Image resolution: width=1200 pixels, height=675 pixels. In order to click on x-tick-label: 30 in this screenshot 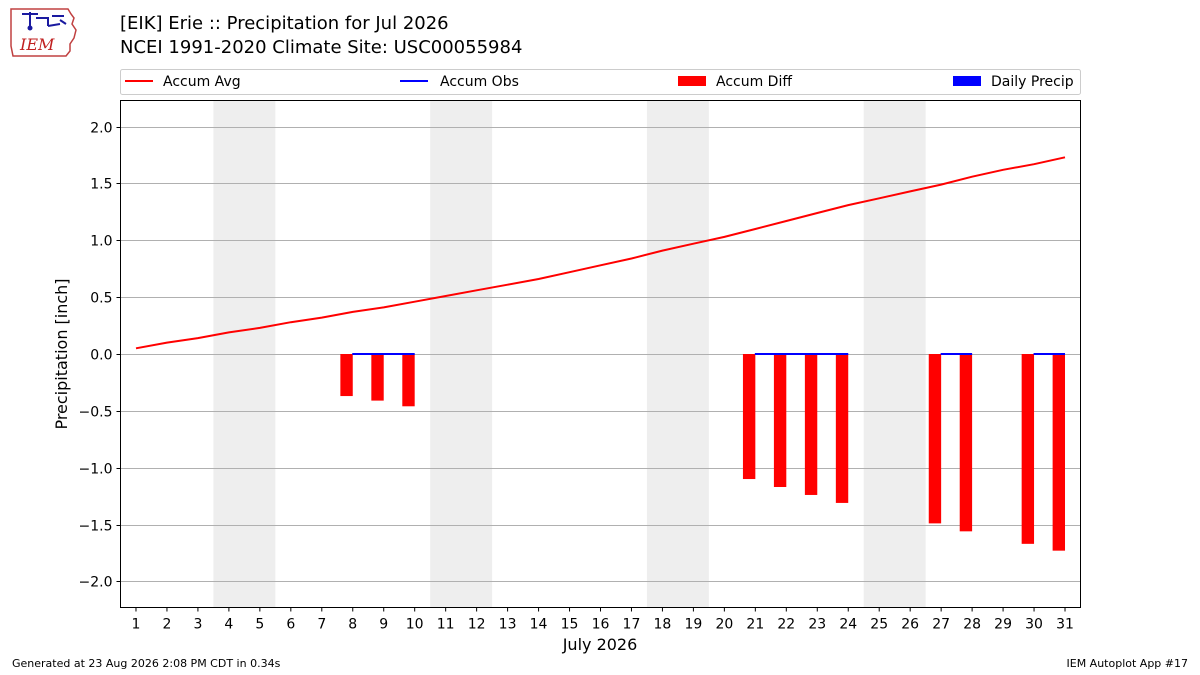, I will do `click(1034, 625)`.